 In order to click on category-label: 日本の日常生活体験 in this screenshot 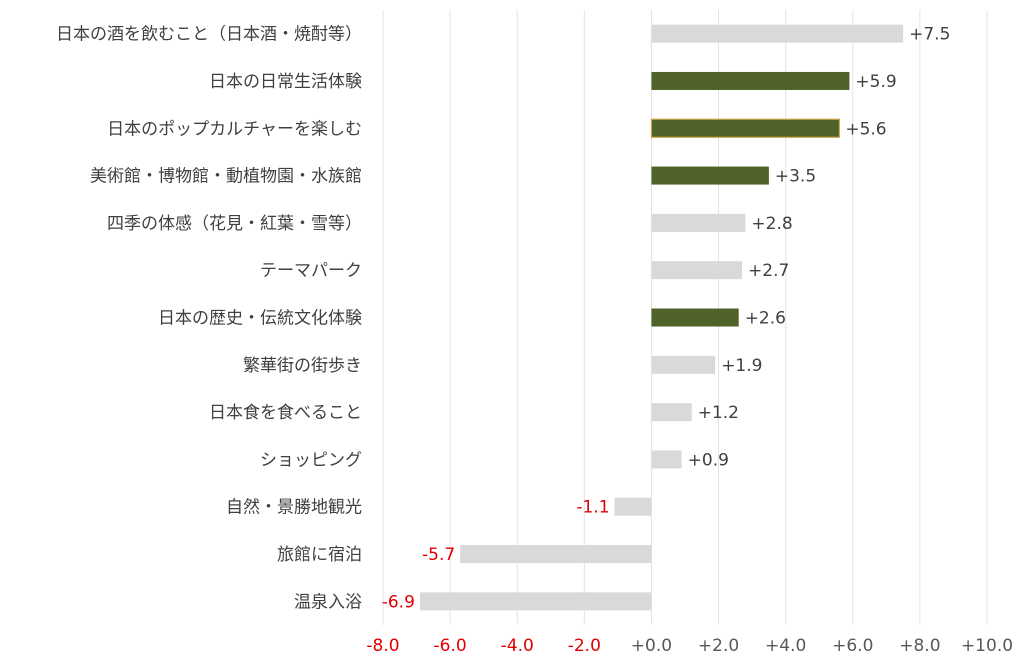, I will do `click(285, 82)`.